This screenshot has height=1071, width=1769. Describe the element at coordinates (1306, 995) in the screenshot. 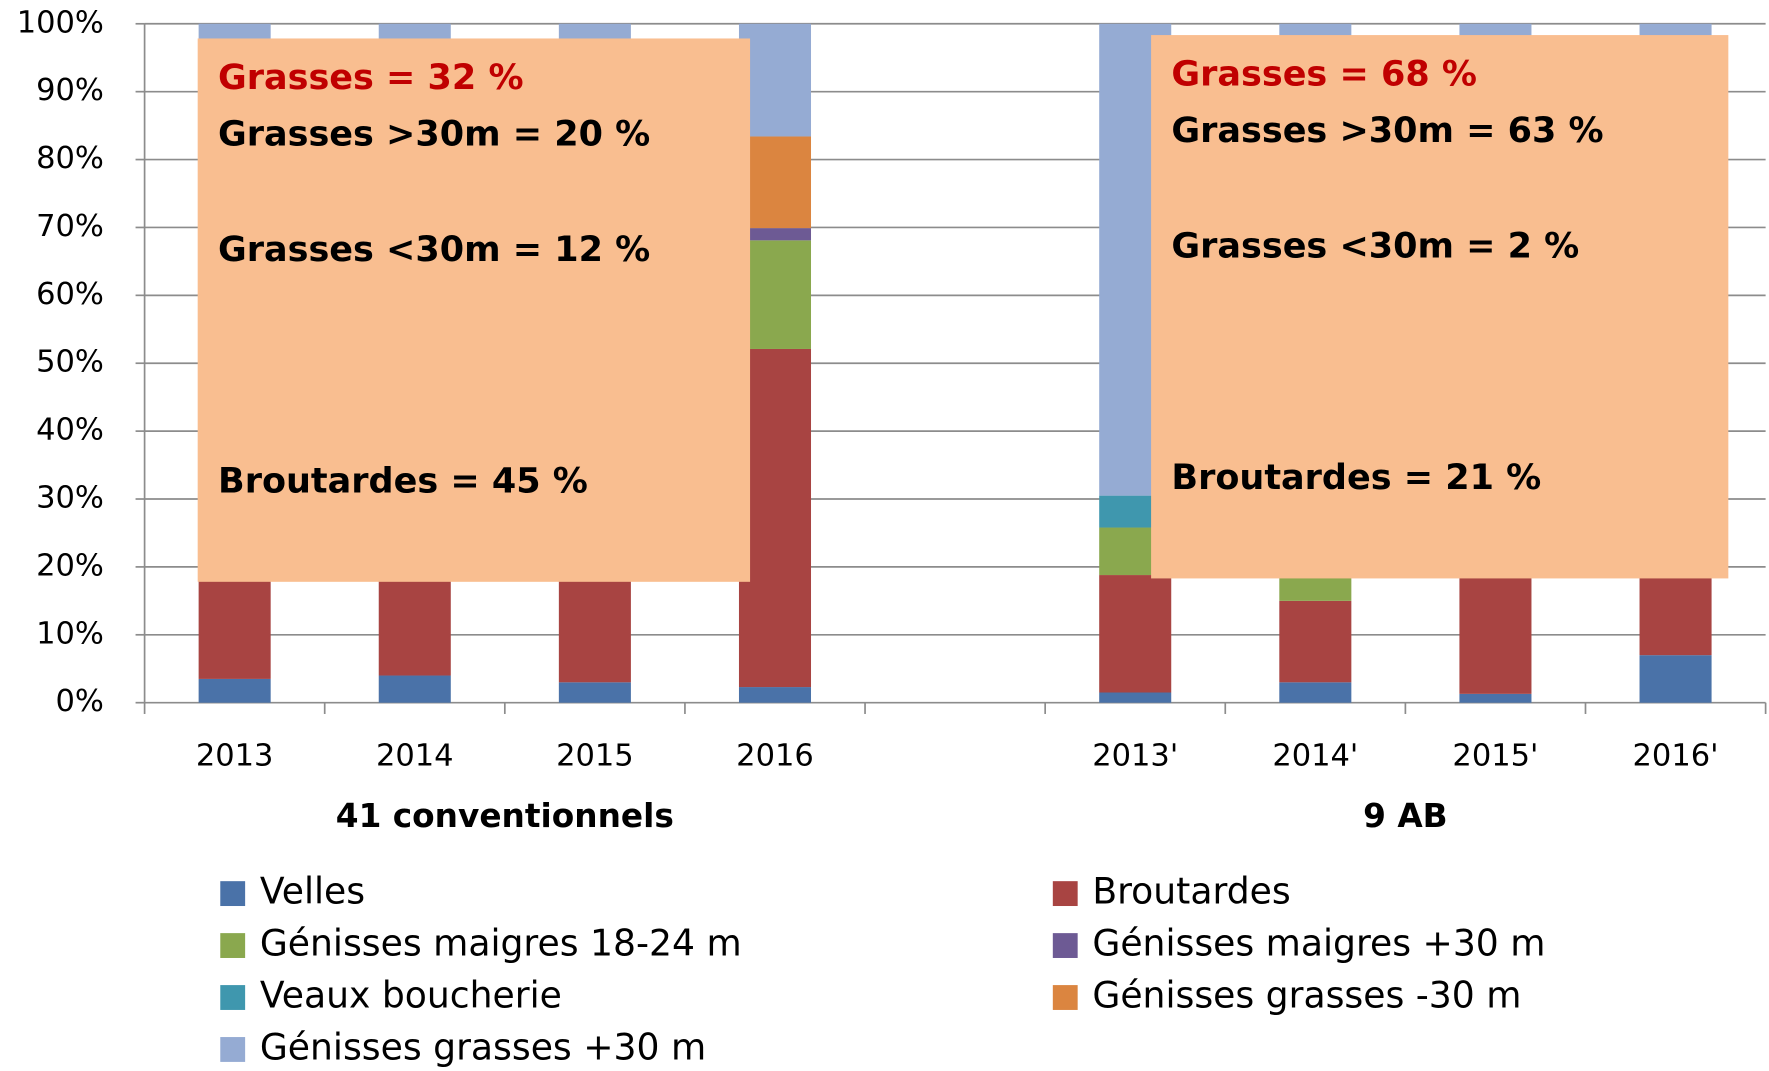

I see `legend-label: Génisses grasses -30 m` at that location.